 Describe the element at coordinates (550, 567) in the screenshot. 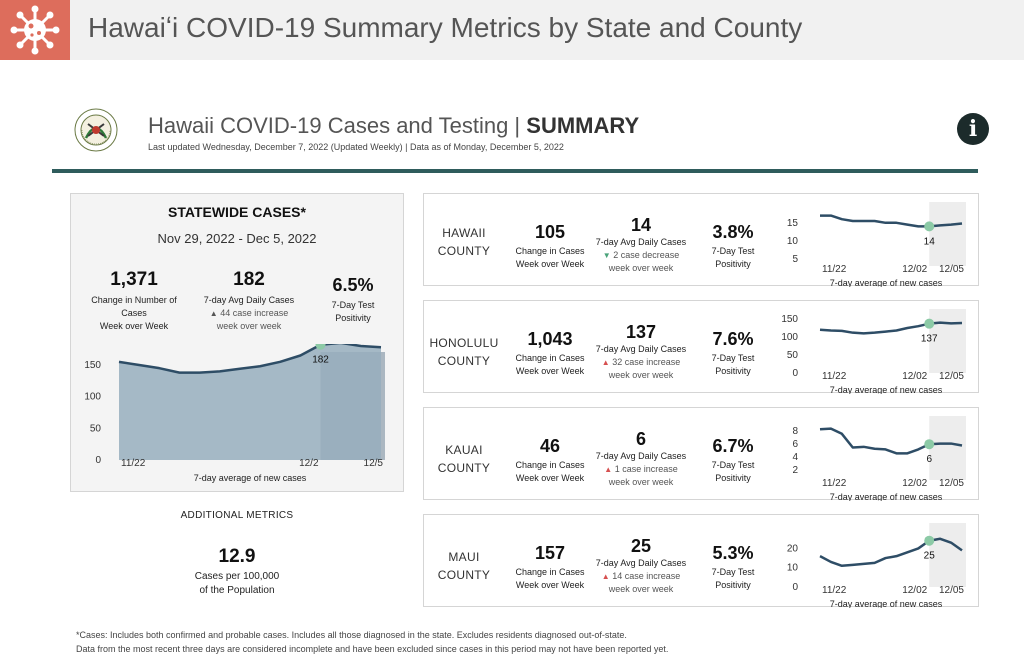

I see `county-change-metric: 157 Change in Cases Week over Week` at that location.